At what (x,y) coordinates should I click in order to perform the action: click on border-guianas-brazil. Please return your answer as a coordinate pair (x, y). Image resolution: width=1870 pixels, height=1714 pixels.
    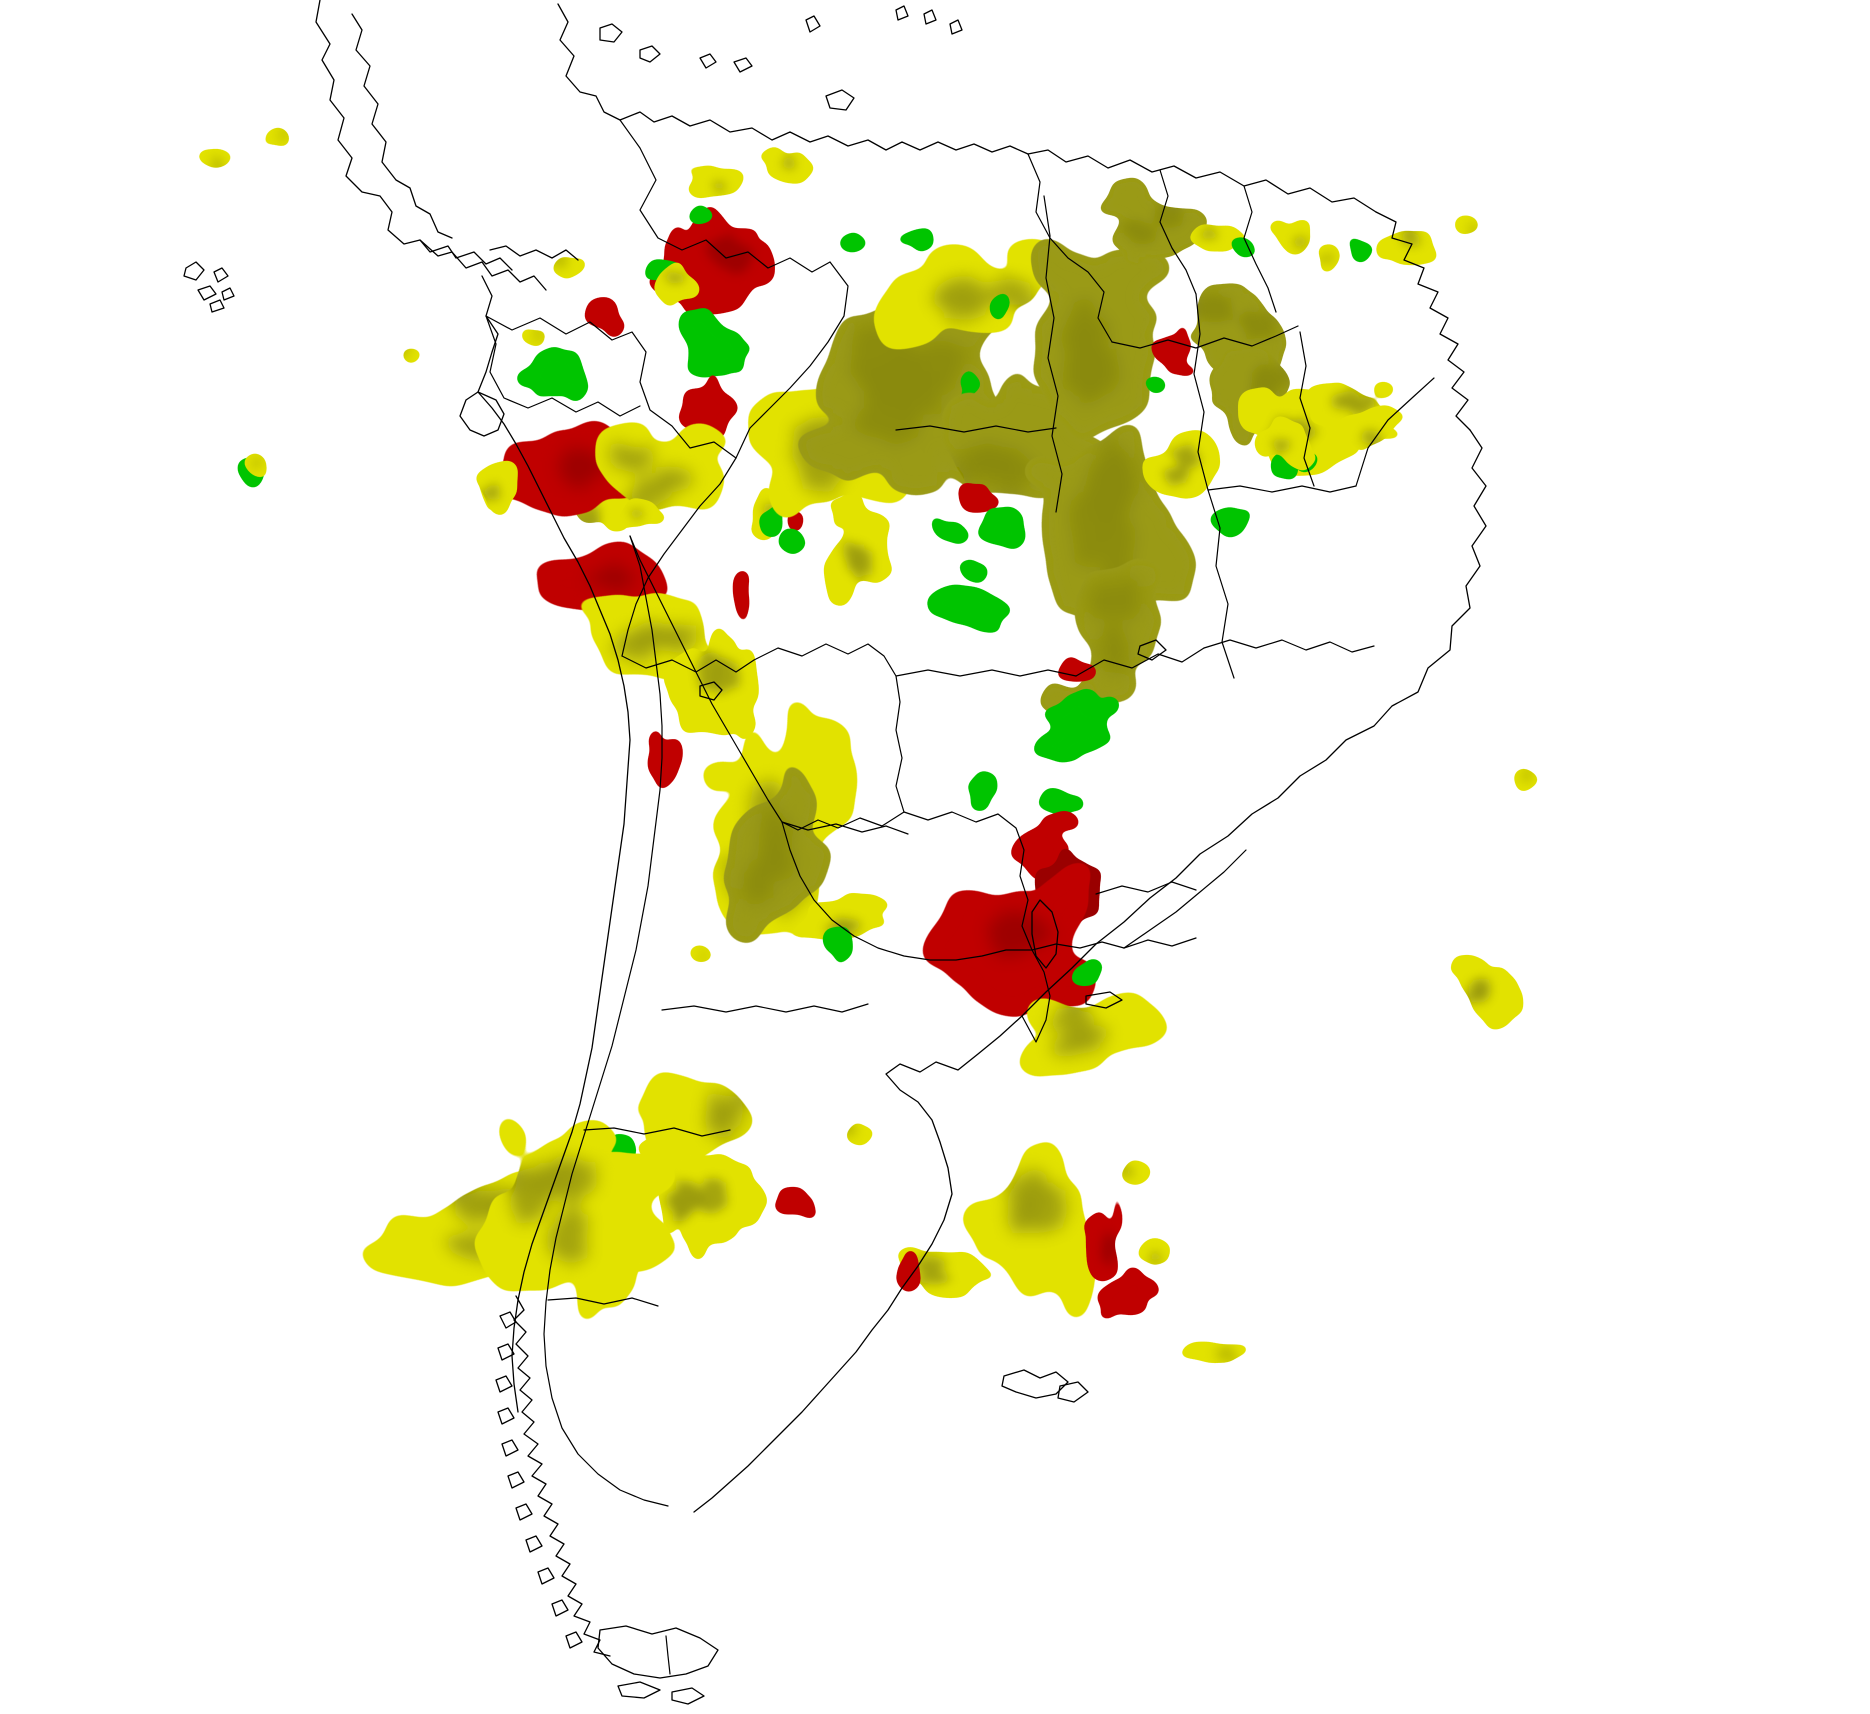
    Looking at the image, I should click on (1205, 337).